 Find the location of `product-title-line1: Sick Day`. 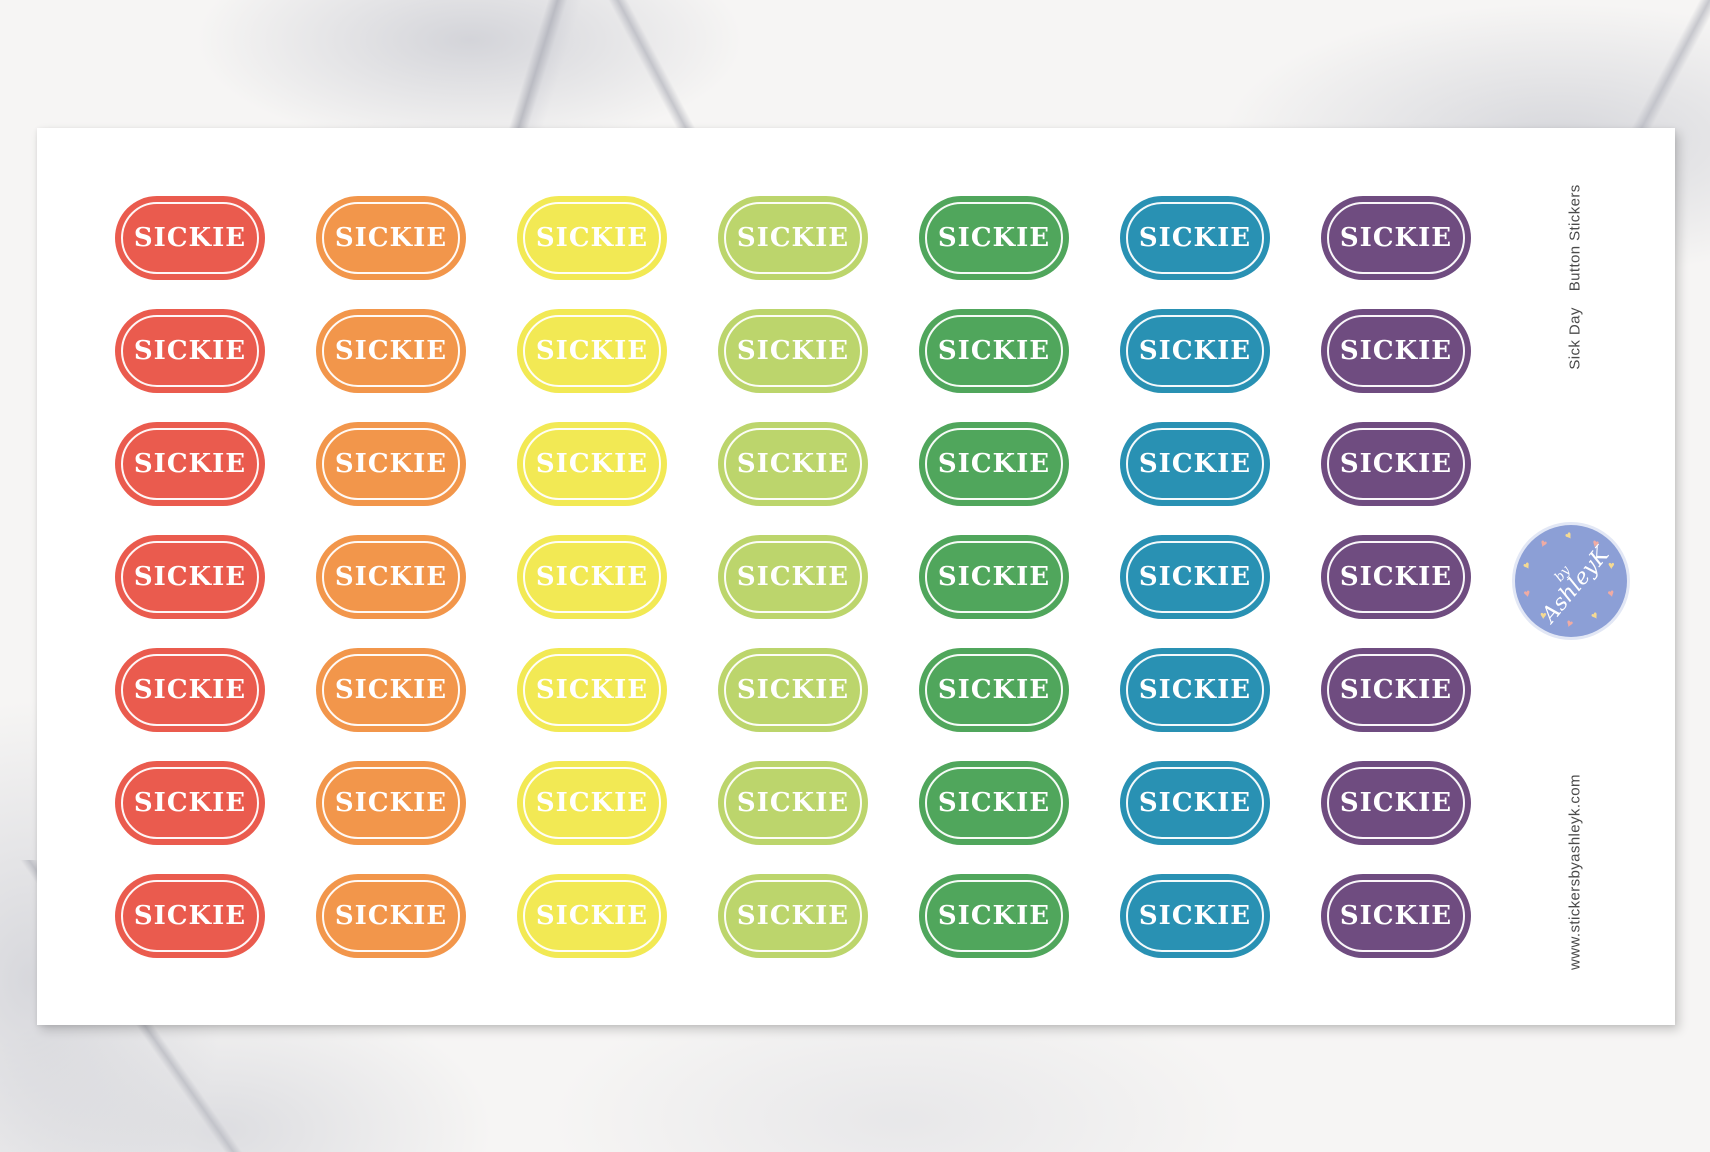

product-title-line1: Sick Day is located at coordinates (1575, 338).